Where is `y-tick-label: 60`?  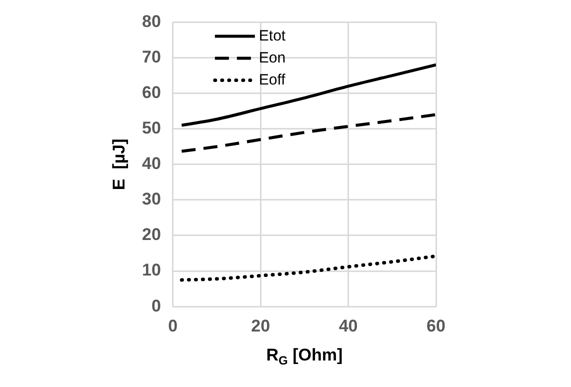 y-tick-label: 60 is located at coordinates (151, 92).